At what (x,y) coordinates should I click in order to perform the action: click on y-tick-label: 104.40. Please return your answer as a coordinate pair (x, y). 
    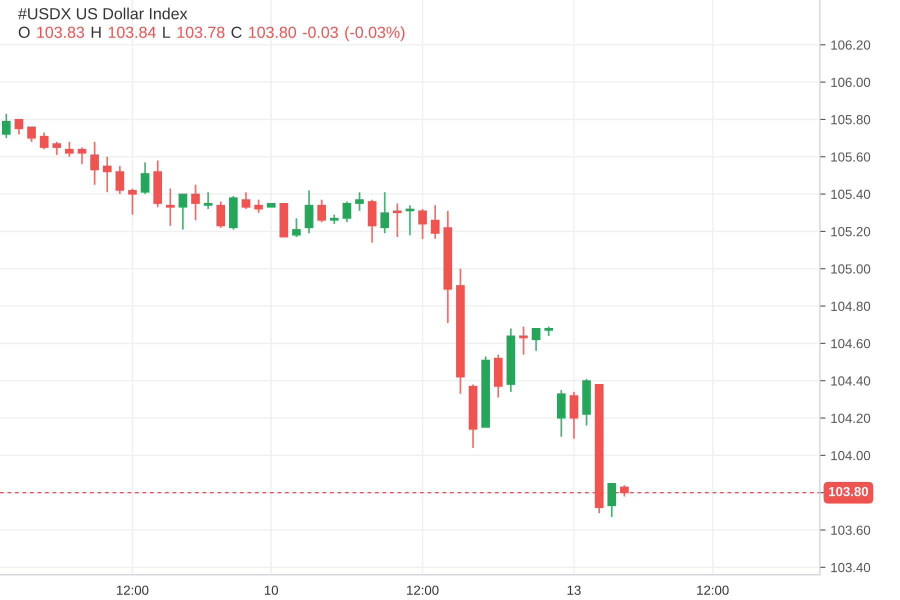
    Looking at the image, I should click on (850, 381).